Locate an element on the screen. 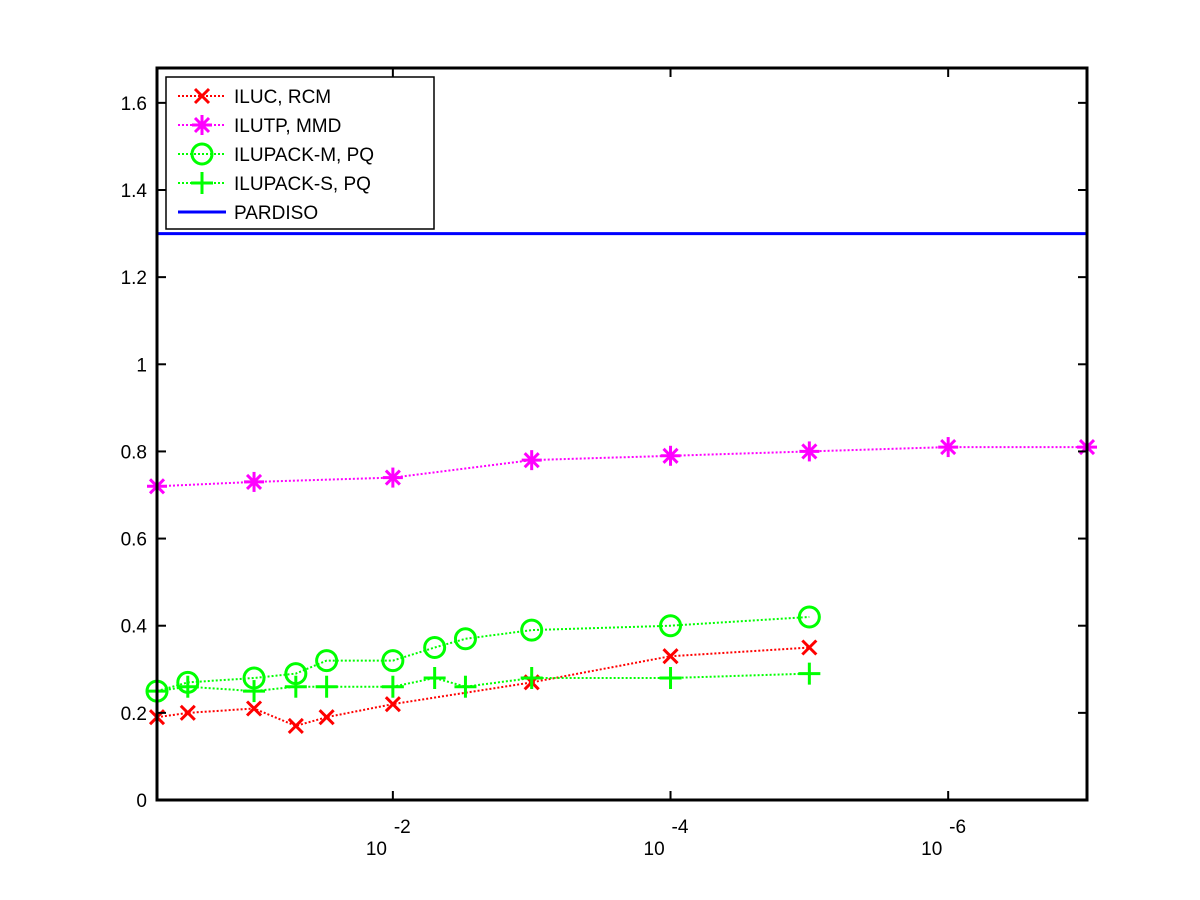  x-tick-label-exponent: -4 is located at coordinates (680, 827).